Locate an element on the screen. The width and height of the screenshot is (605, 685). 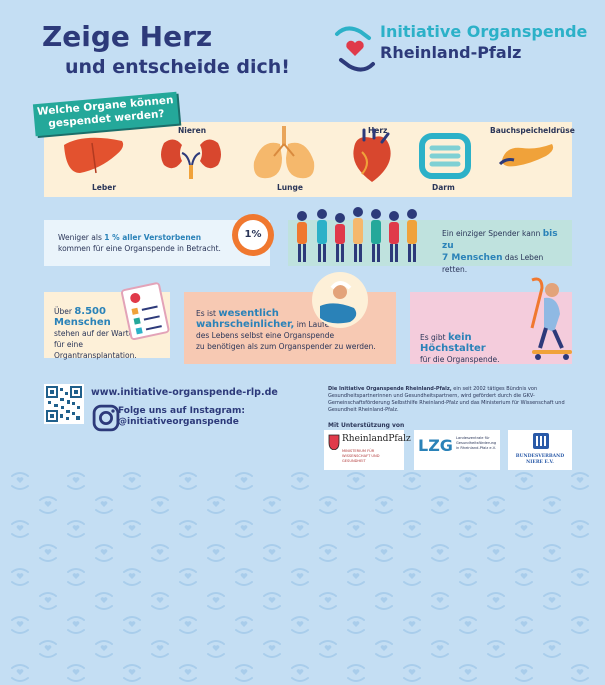
fact-percent-pre: Weniger als is located at coordinates (80, 237).